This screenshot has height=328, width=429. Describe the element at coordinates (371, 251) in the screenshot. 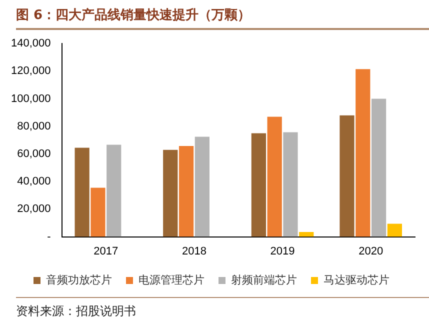

I see `x-tick-label: 2020` at that location.